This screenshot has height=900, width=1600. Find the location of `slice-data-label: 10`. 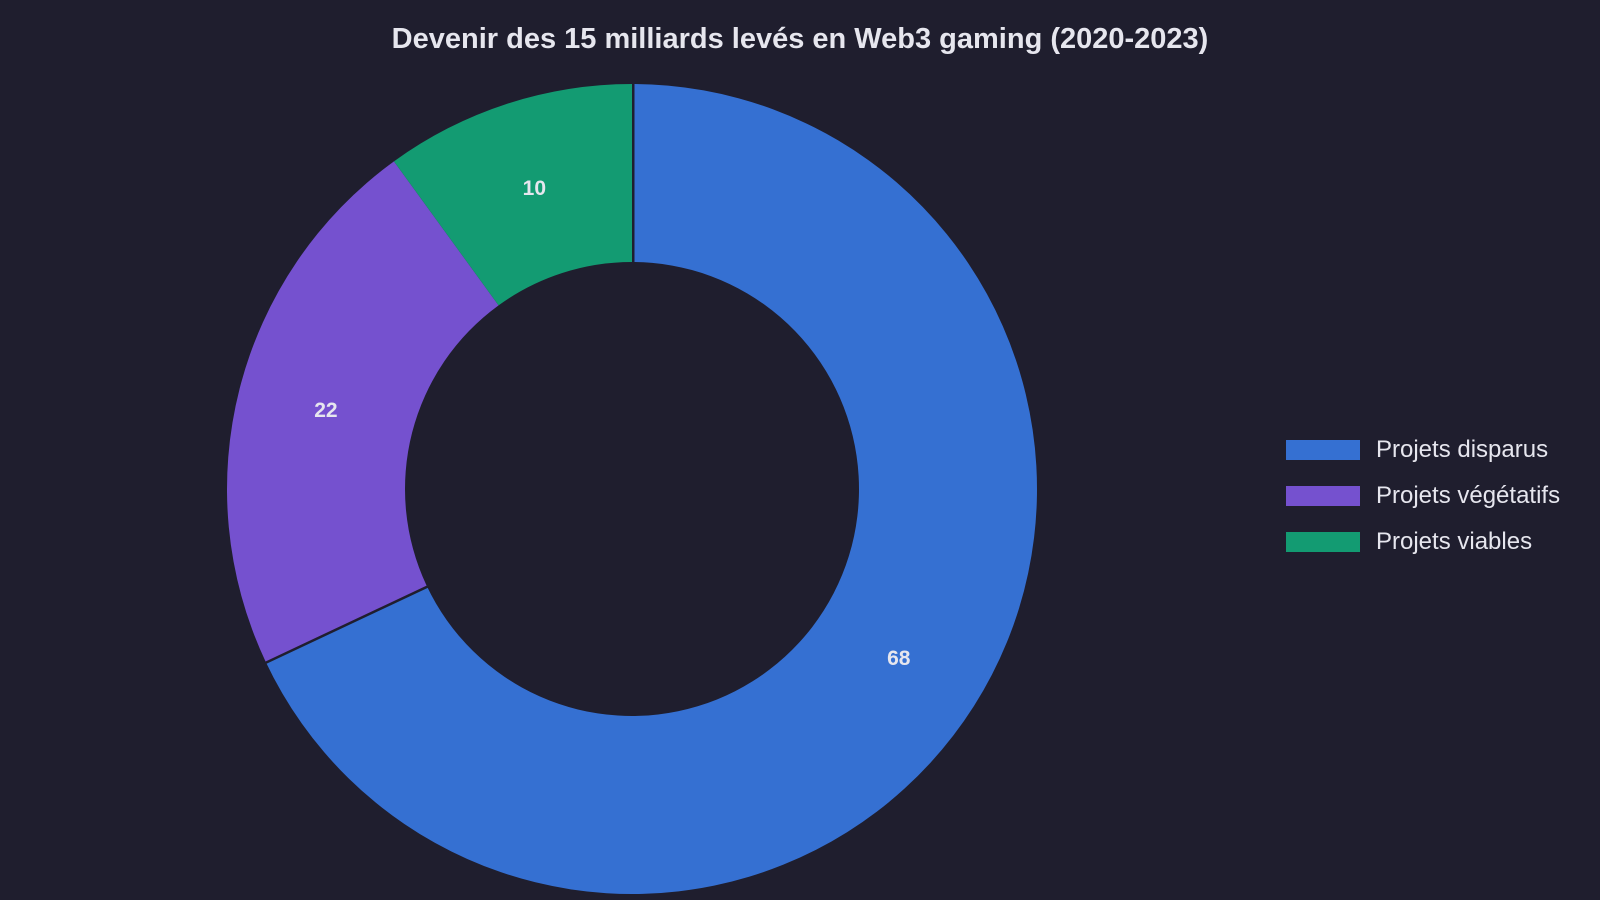

slice-data-label: 10 is located at coordinates (534, 188).